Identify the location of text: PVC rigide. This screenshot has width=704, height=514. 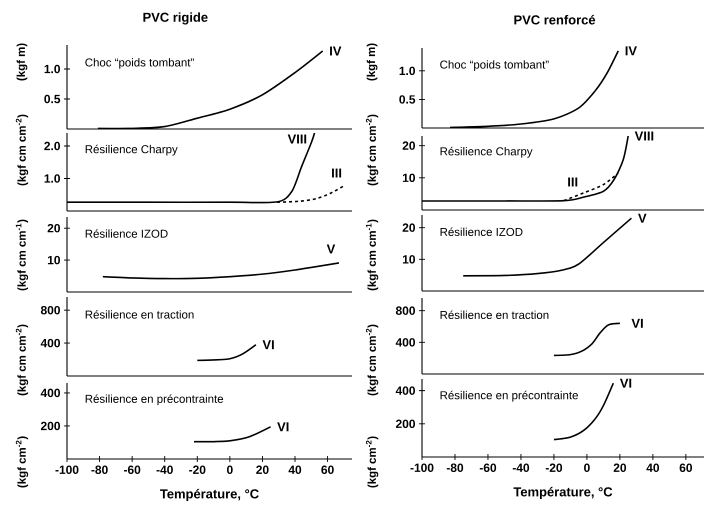
(175, 18).